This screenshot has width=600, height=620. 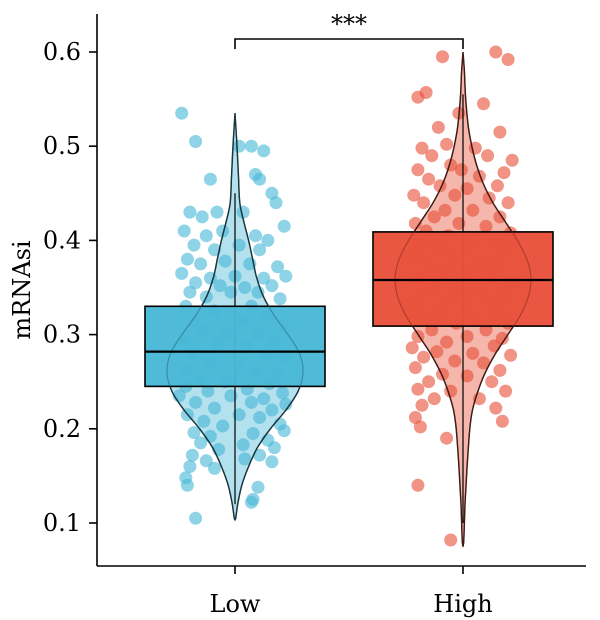 What do you see at coordinates (62, 240) in the screenshot?
I see `y-tick-label: 0.4` at bounding box center [62, 240].